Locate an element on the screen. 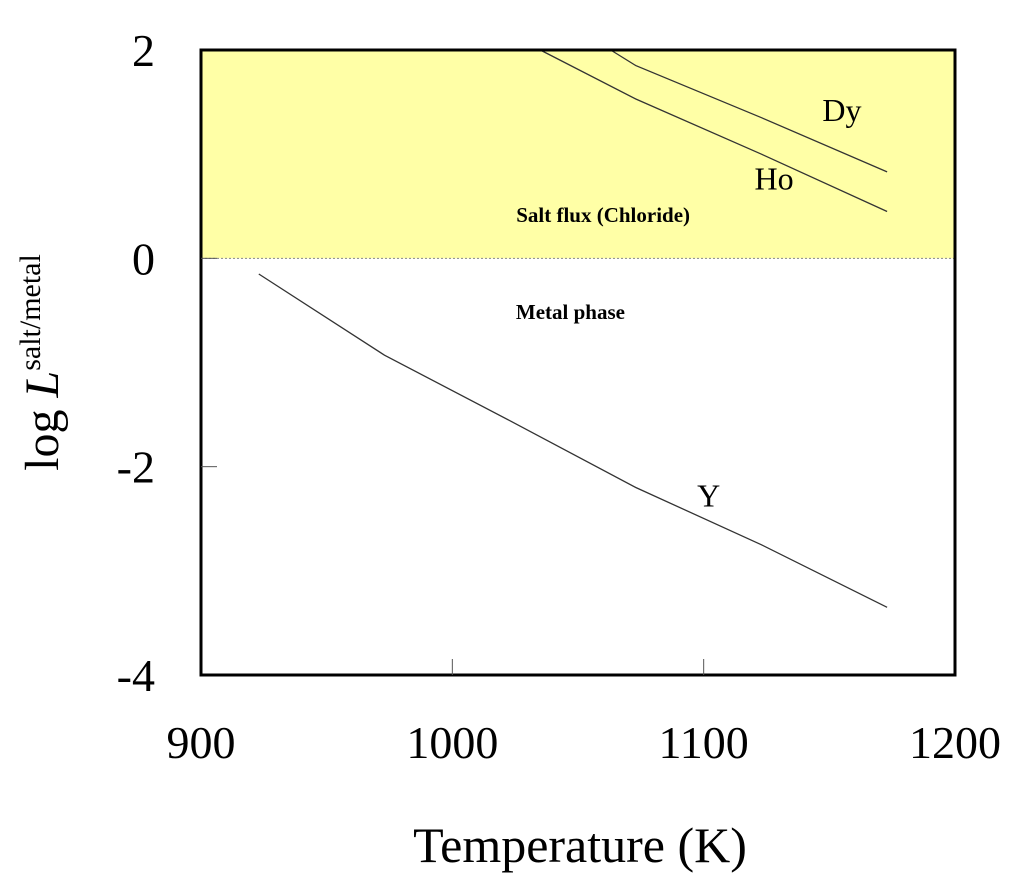  x-tick-label: 900 is located at coordinates (201, 742).